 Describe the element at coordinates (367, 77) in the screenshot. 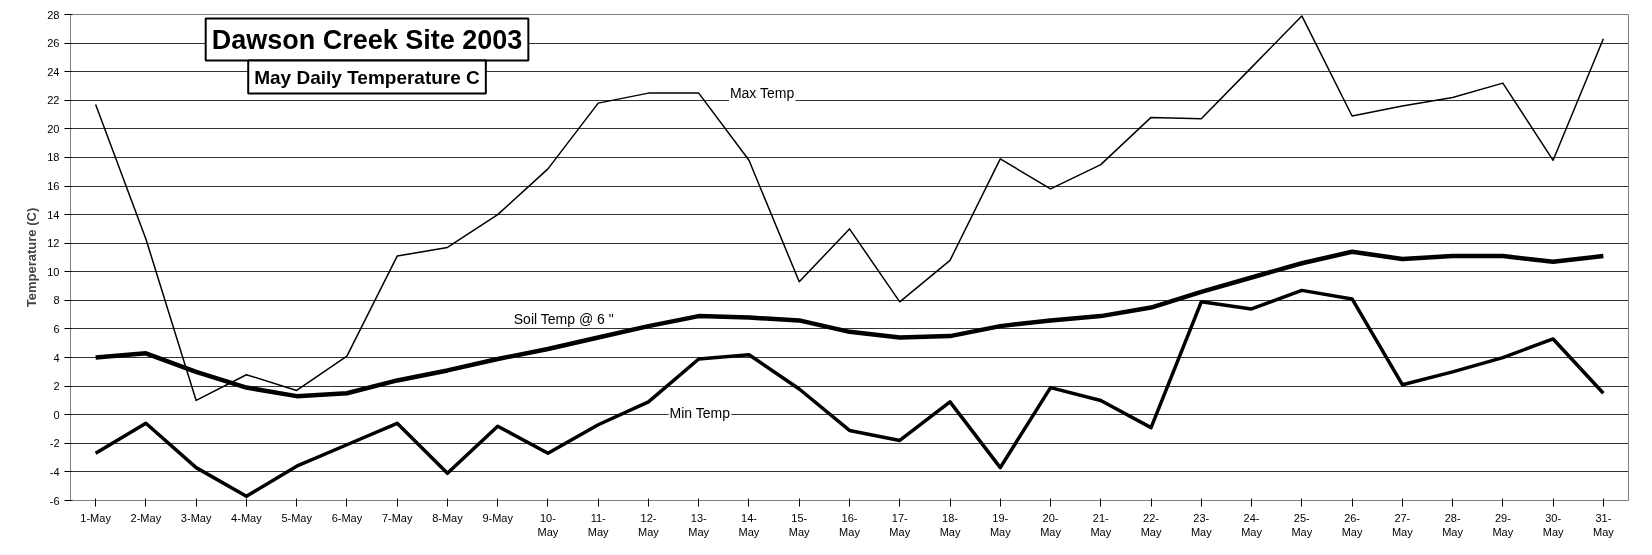

I see `text: May Daily Temperature C` at that location.